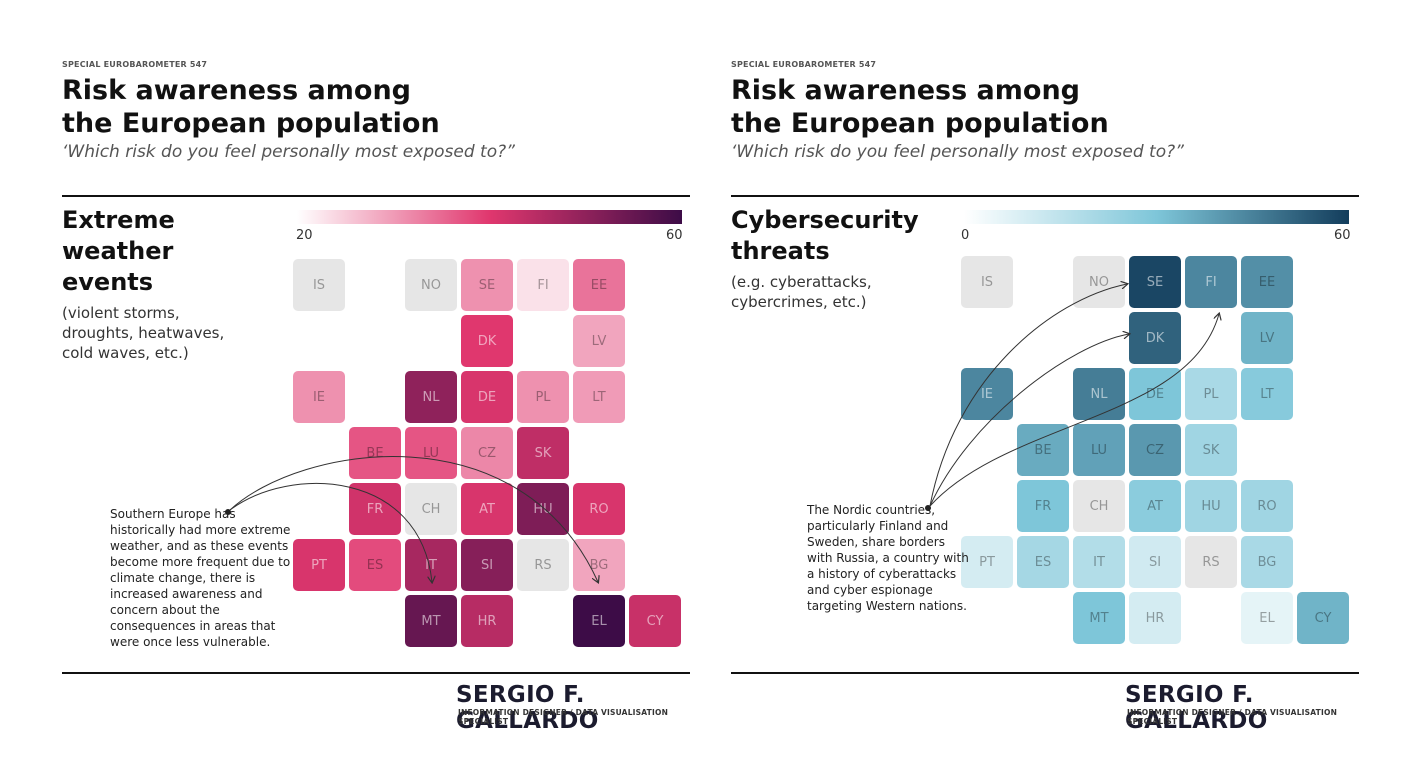 The image size is (1420, 777). Describe the element at coordinates (870, 590) in the screenshot. I see `annotation-line: and cyber espionage` at that location.